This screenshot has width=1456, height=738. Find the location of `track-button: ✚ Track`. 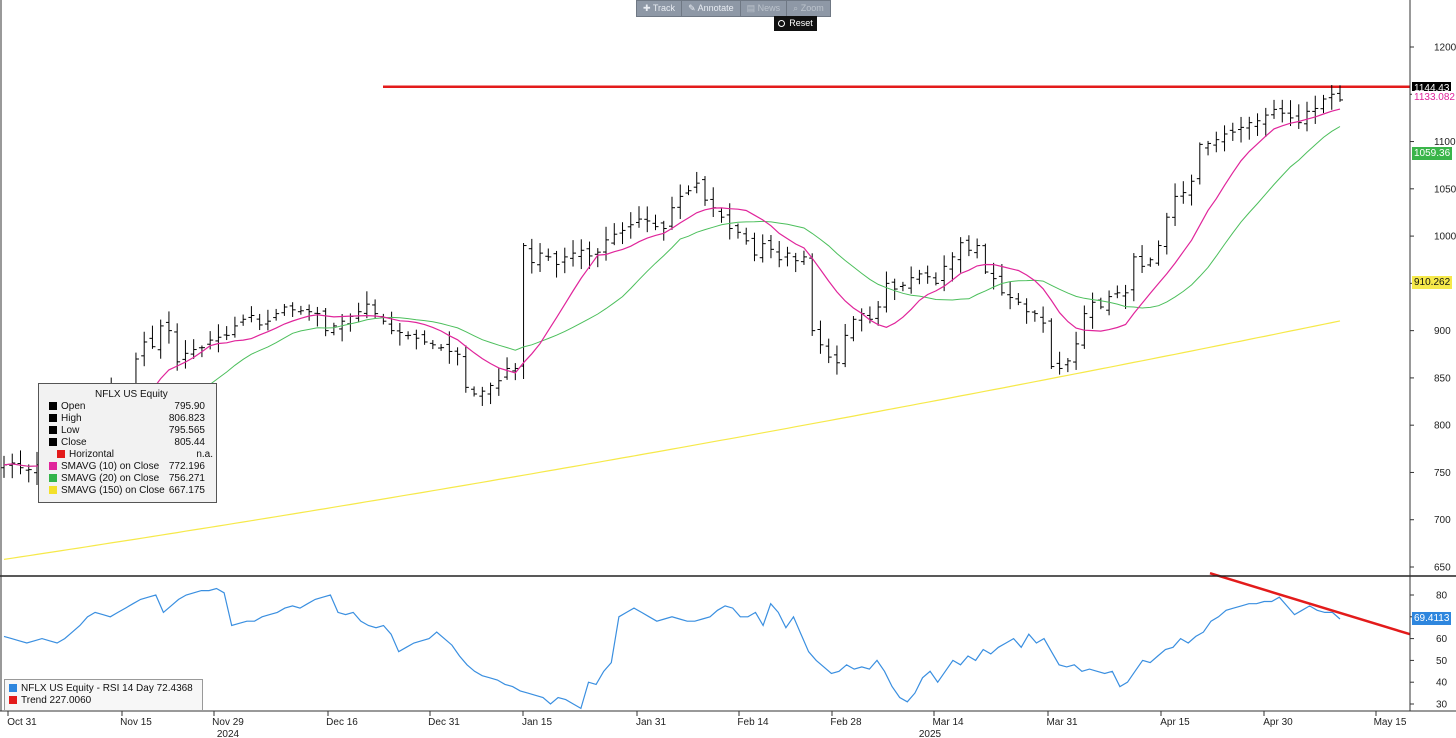

track-button: ✚ Track is located at coordinates (660, 8).